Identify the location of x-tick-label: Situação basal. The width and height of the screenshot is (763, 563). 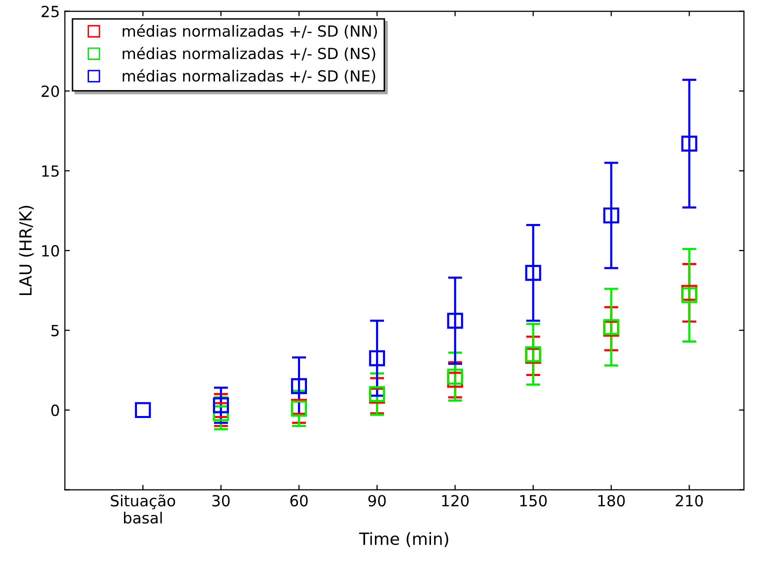
(143, 509).